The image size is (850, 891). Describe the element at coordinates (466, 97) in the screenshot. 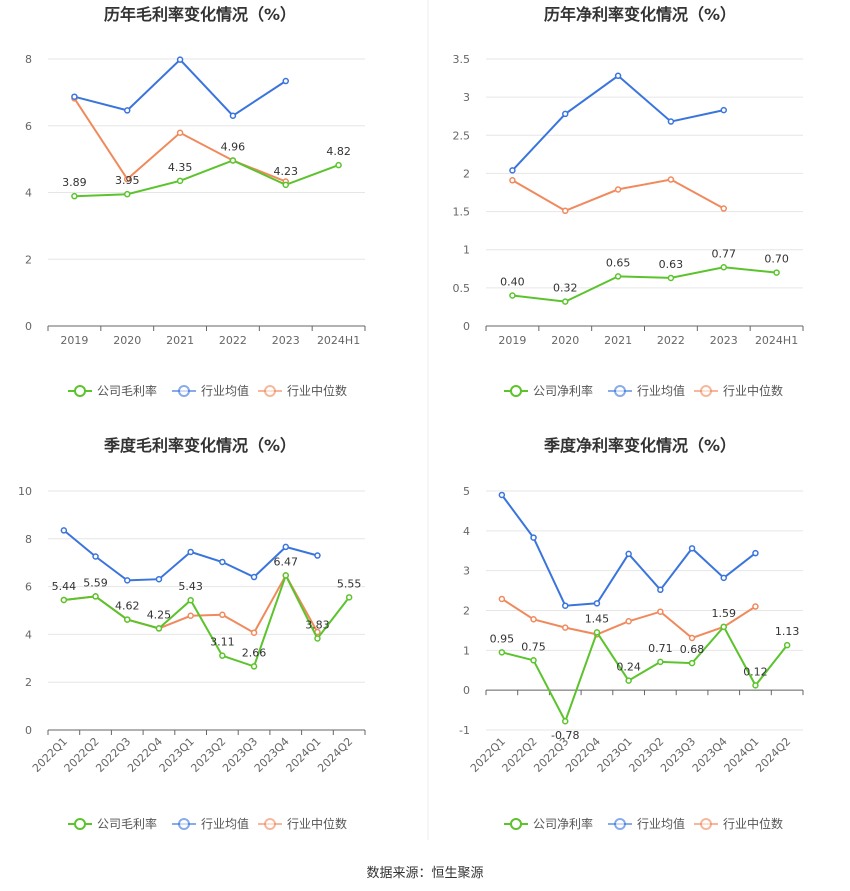

I see `y-tick-label: 3` at that location.